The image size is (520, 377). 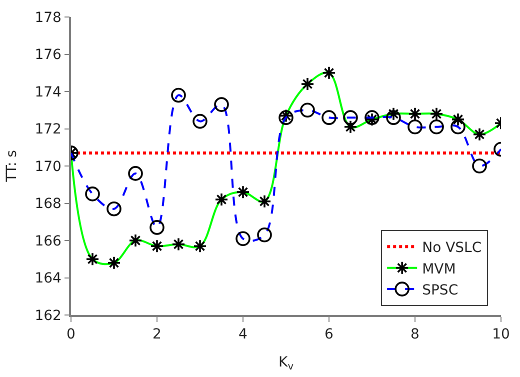 What do you see at coordinates (48, 204) in the screenshot?
I see `y-tick-label: 168` at bounding box center [48, 204].